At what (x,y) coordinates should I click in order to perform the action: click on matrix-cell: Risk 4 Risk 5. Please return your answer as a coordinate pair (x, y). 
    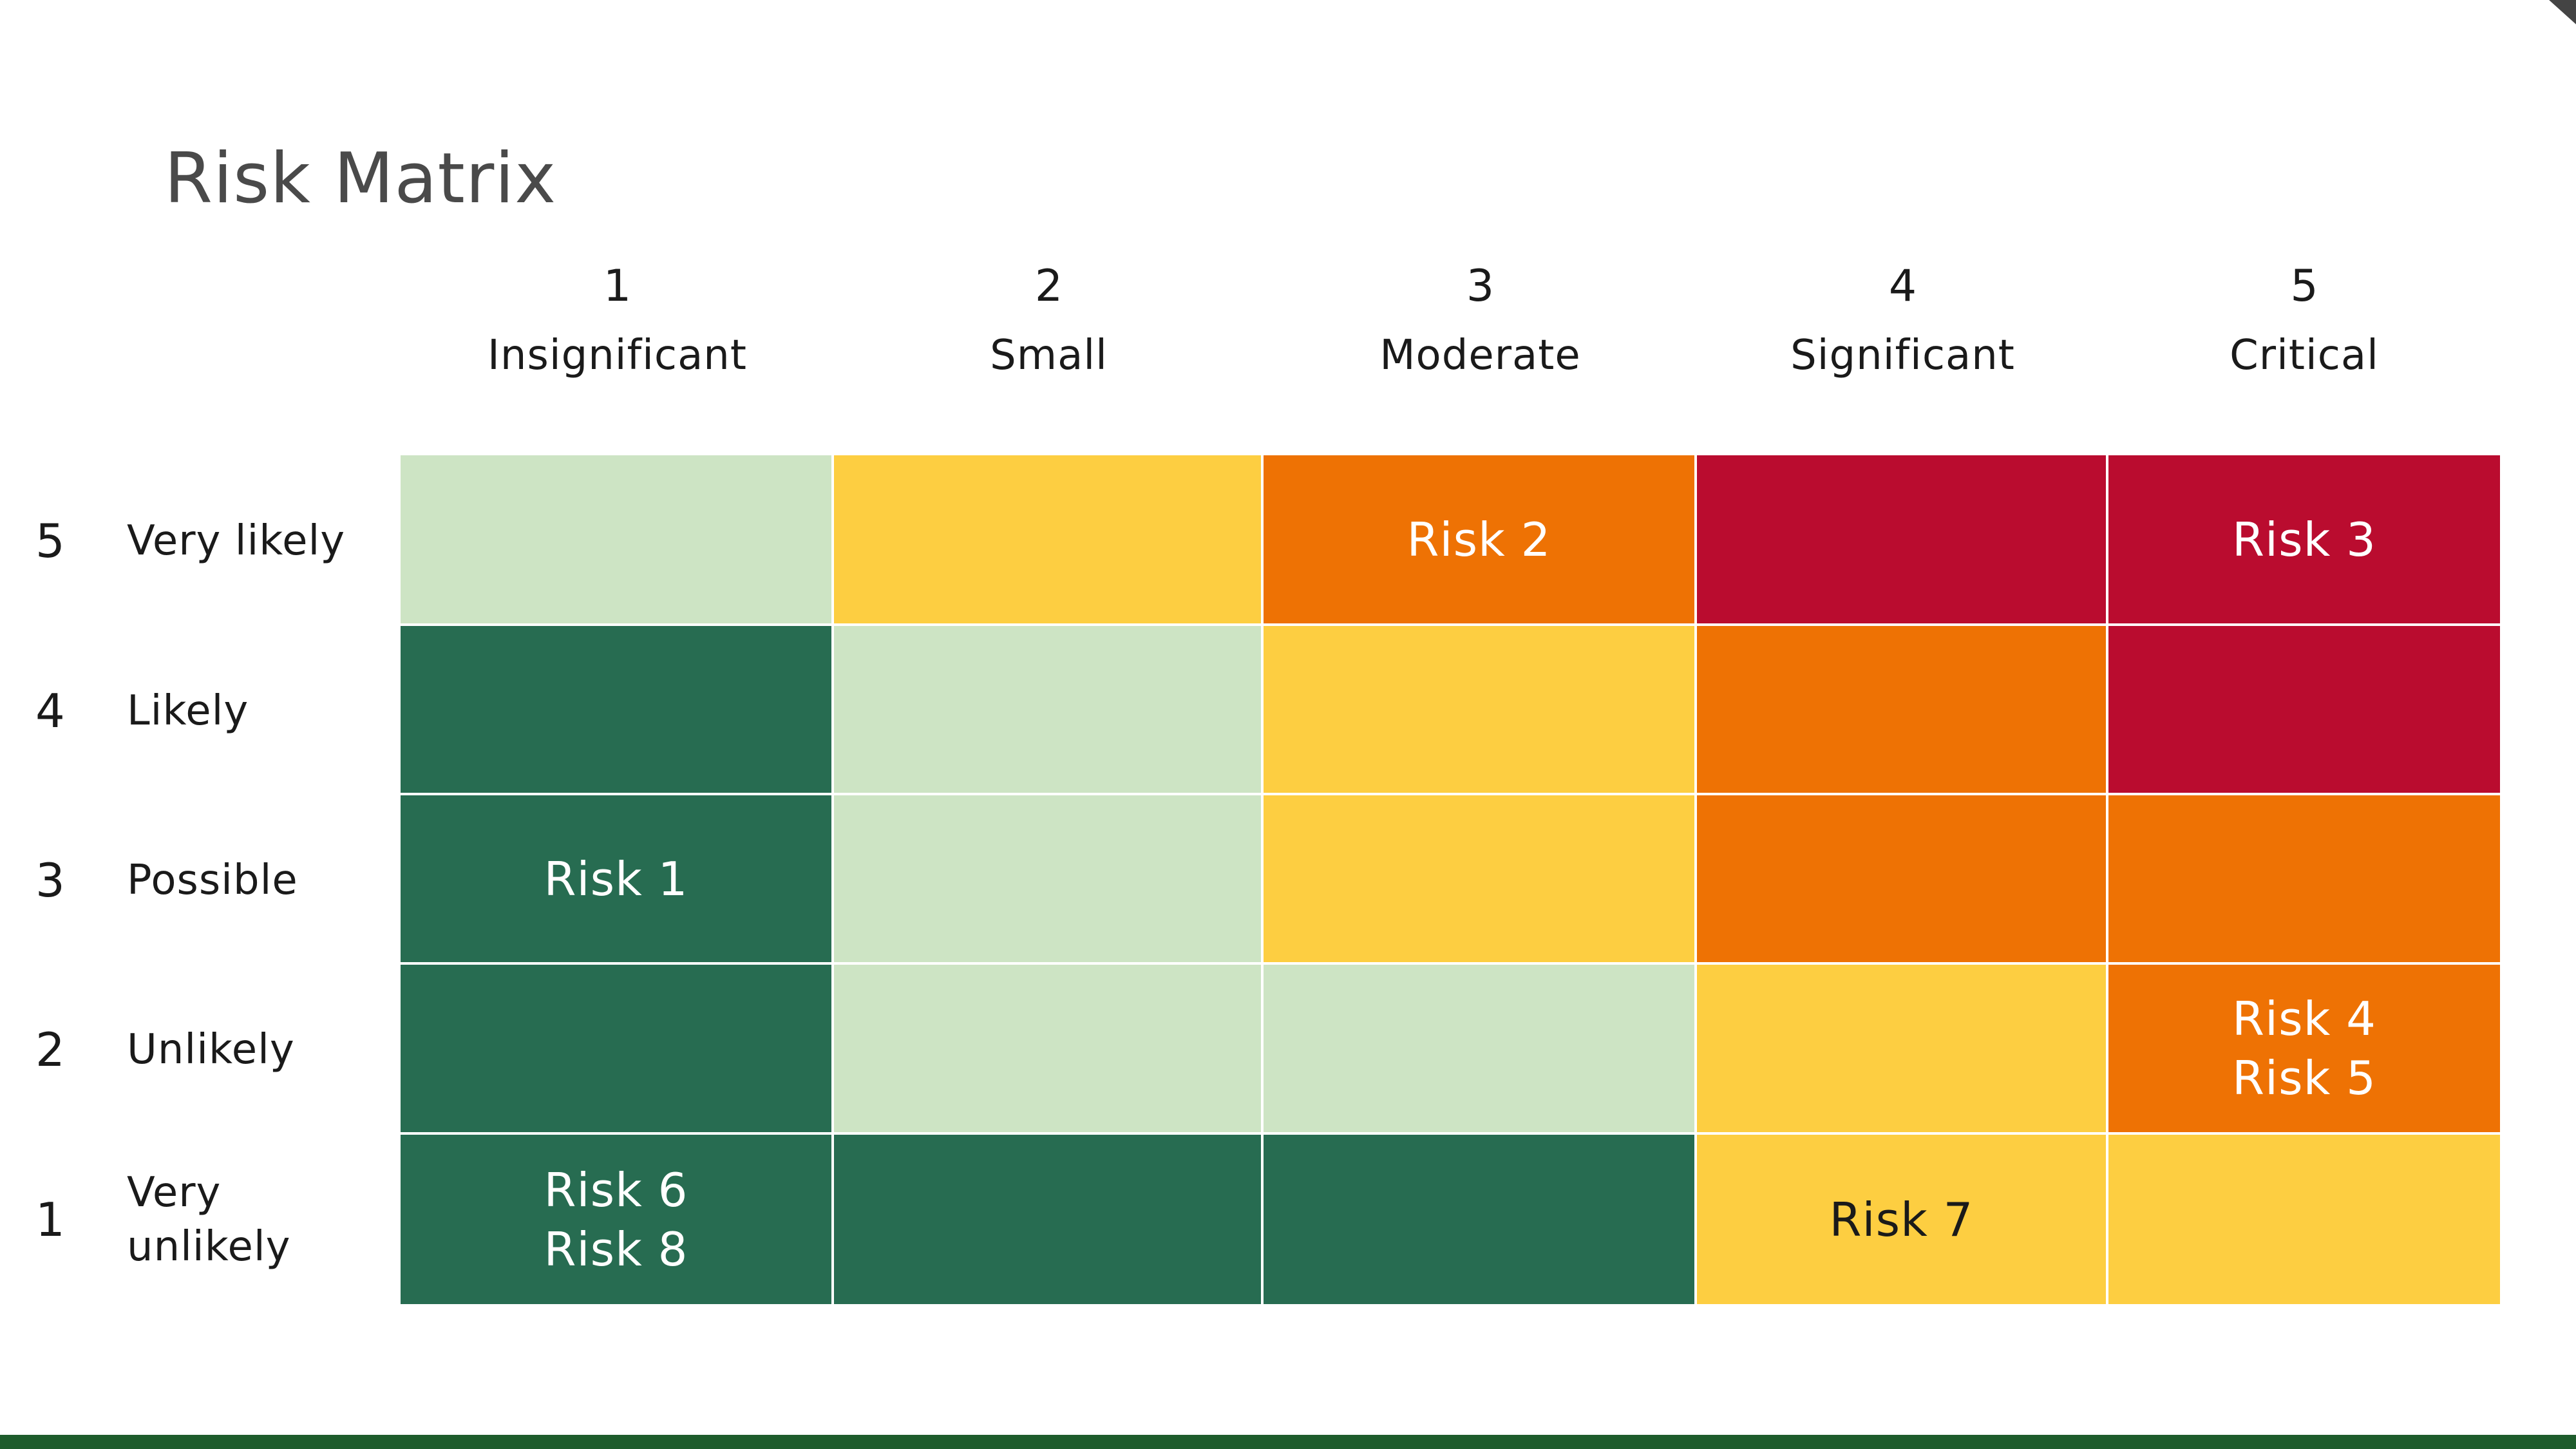
    Looking at the image, I should click on (2304, 1048).